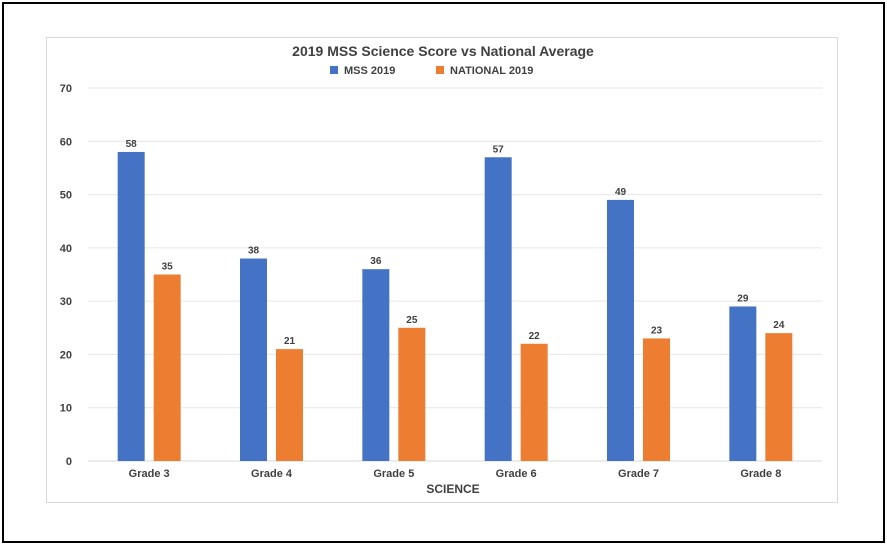  What do you see at coordinates (638, 474) in the screenshot?
I see `x-tick-label: Grade 7` at bounding box center [638, 474].